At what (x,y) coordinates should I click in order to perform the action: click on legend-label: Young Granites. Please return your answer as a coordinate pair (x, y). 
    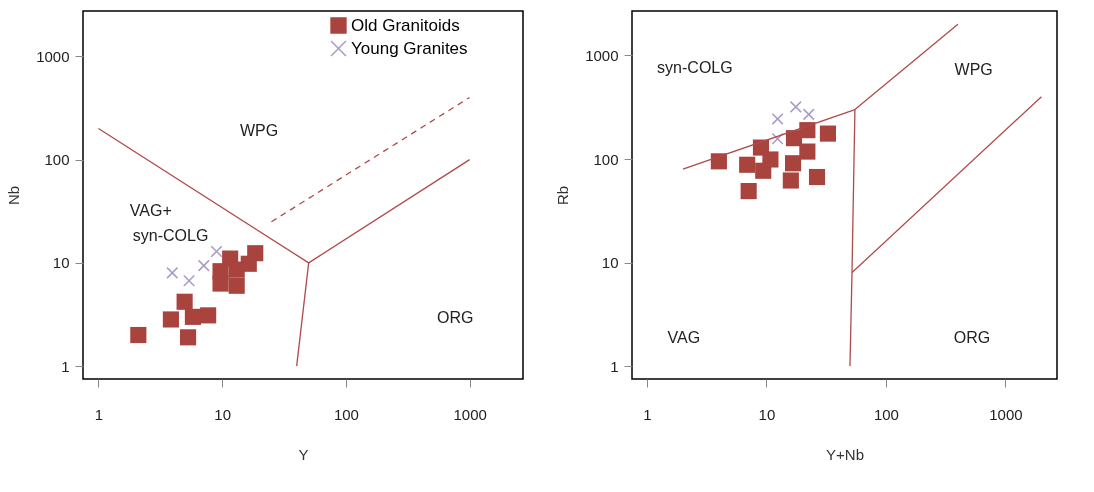
    Looking at the image, I should click on (409, 48).